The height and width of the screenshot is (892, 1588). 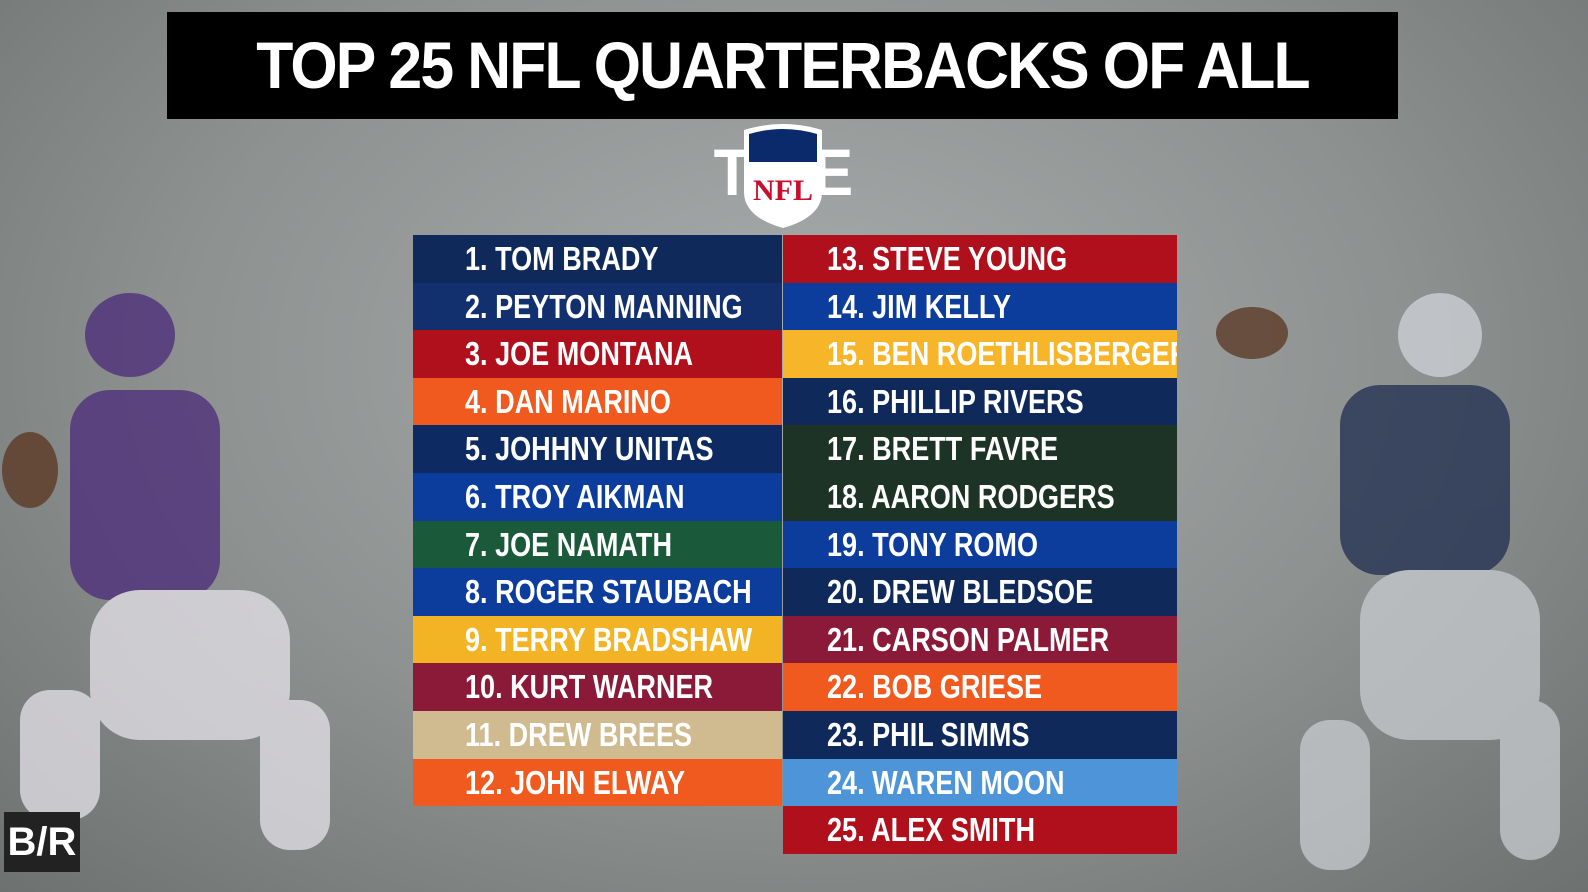 I want to click on ranking-row: 8. ROGER STAUBACH, so click(x=597, y=592).